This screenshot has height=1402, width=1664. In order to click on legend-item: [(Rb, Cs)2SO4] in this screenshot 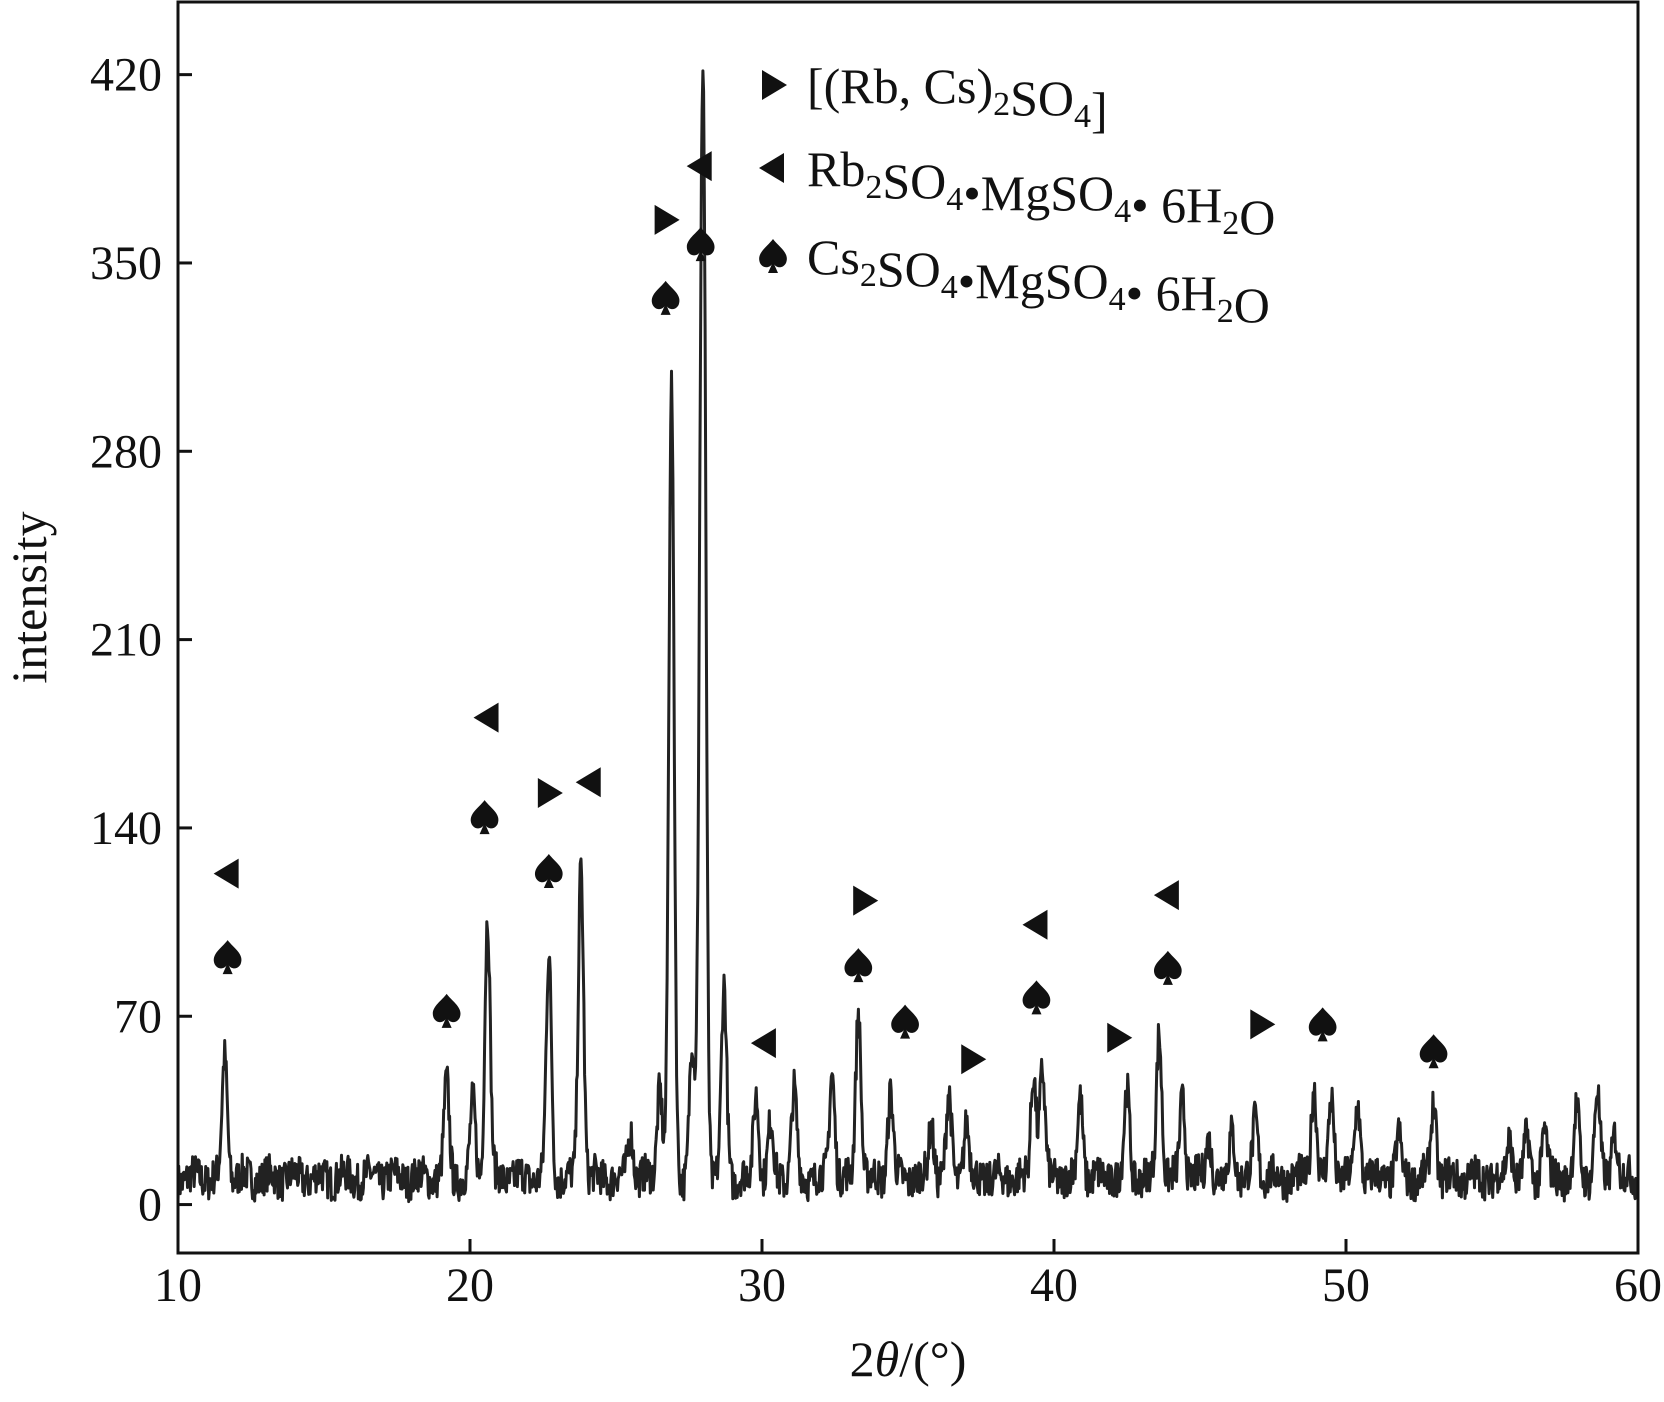, I will do `click(935, 98)`.